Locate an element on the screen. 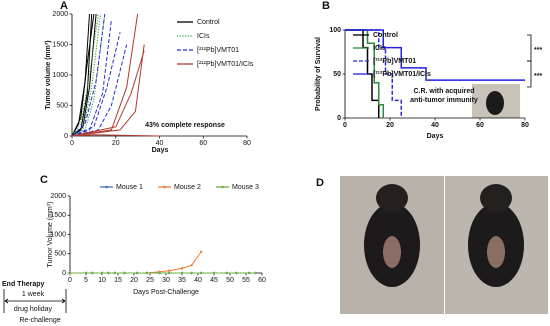 This screenshot has height=326, width=550. x-tick-label: 5 is located at coordinates (86, 280).